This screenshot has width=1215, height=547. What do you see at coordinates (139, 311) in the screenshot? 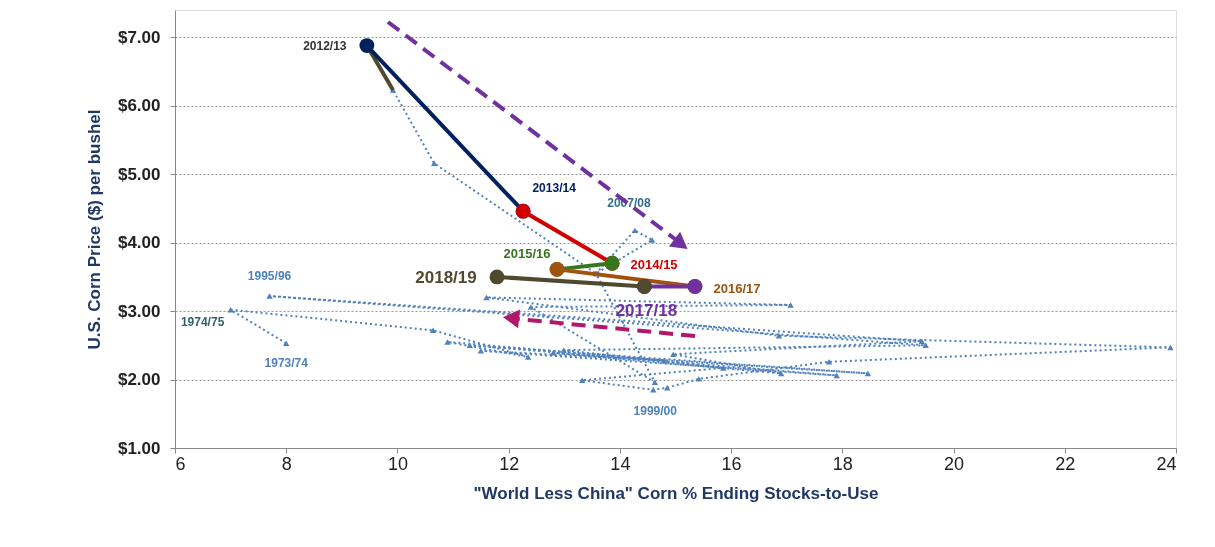
I see `y-tick-label: $3.00` at bounding box center [139, 311].